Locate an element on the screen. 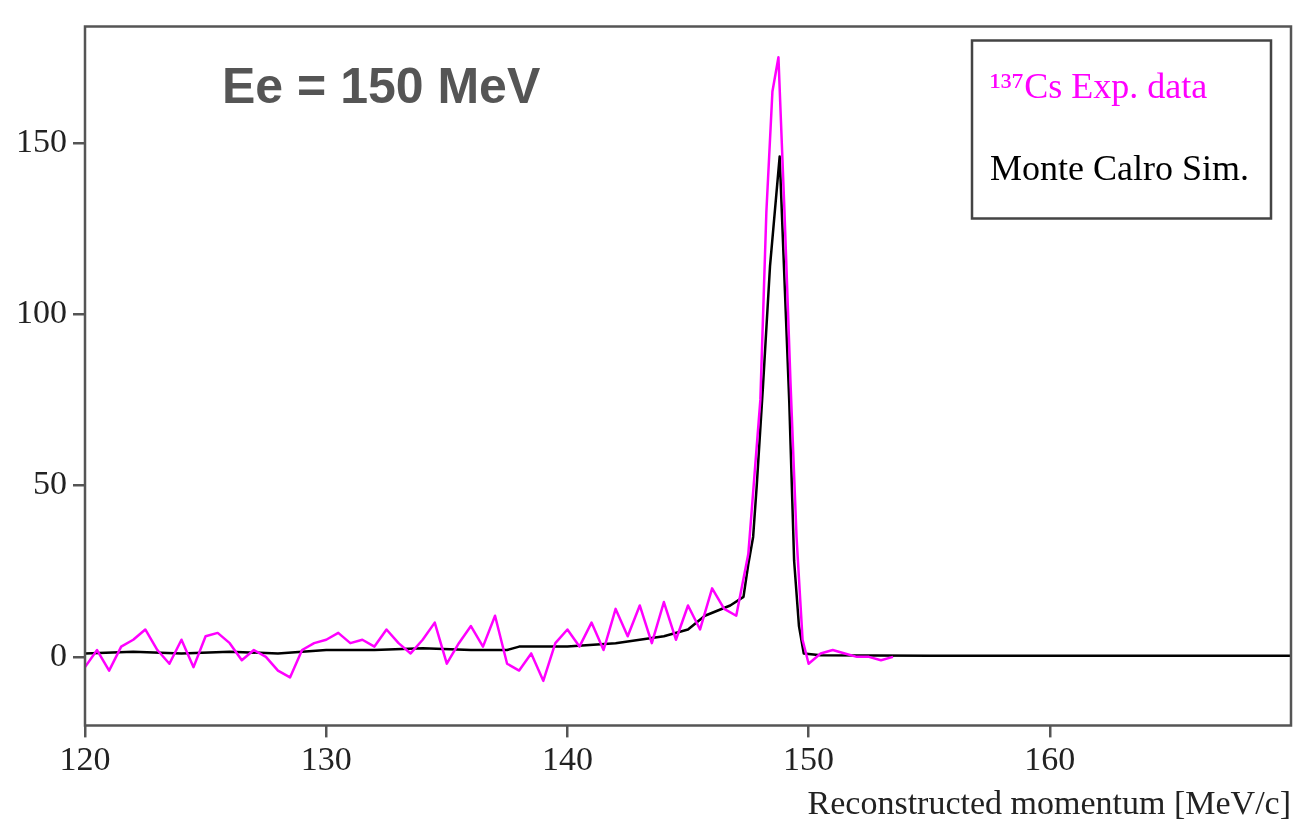 The height and width of the screenshot is (829, 1305). text: Monte Calro Sim. is located at coordinates (1119, 167).